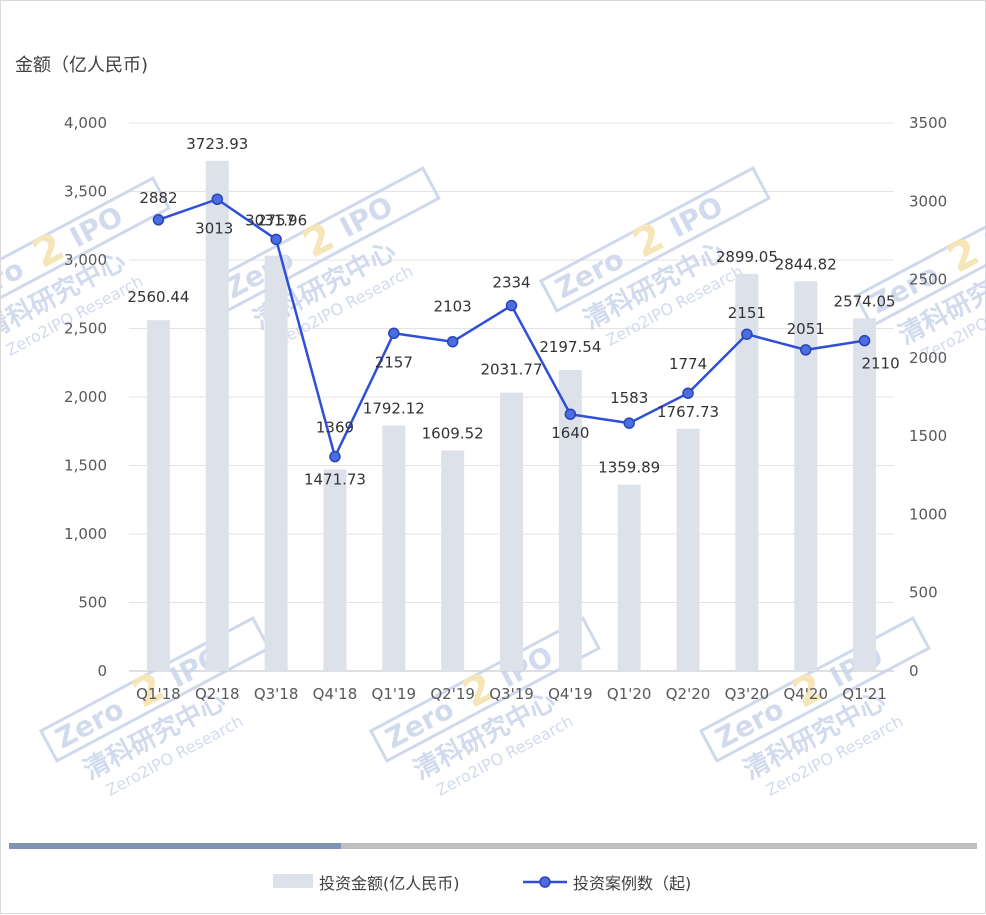  Describe the element at coordinates (865, 301) in the screenshot. I see `bar-value-label: 2574.05` at that location.